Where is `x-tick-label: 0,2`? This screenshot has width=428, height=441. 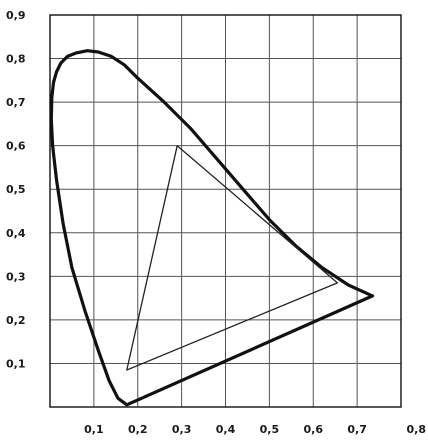 x-tick-label: 0,2 is located at coordinates (138, 429).